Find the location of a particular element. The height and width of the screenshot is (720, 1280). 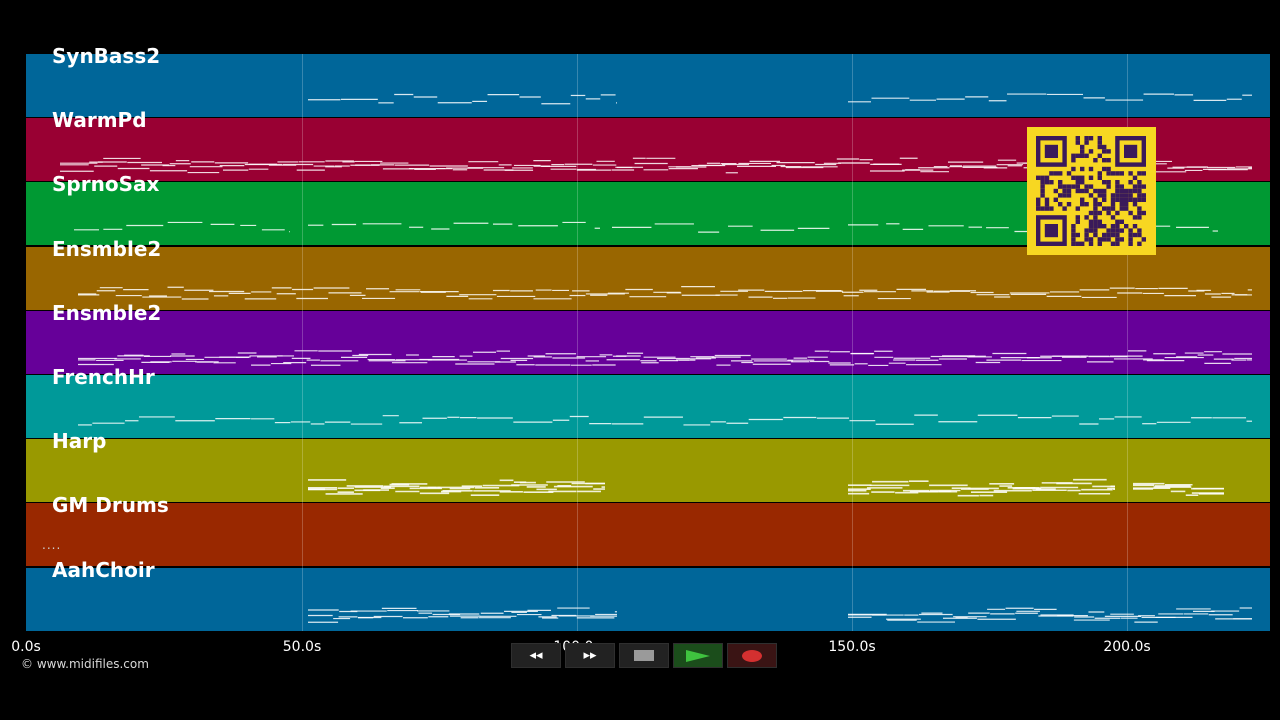

play-button is located at coordinates (698, 655).